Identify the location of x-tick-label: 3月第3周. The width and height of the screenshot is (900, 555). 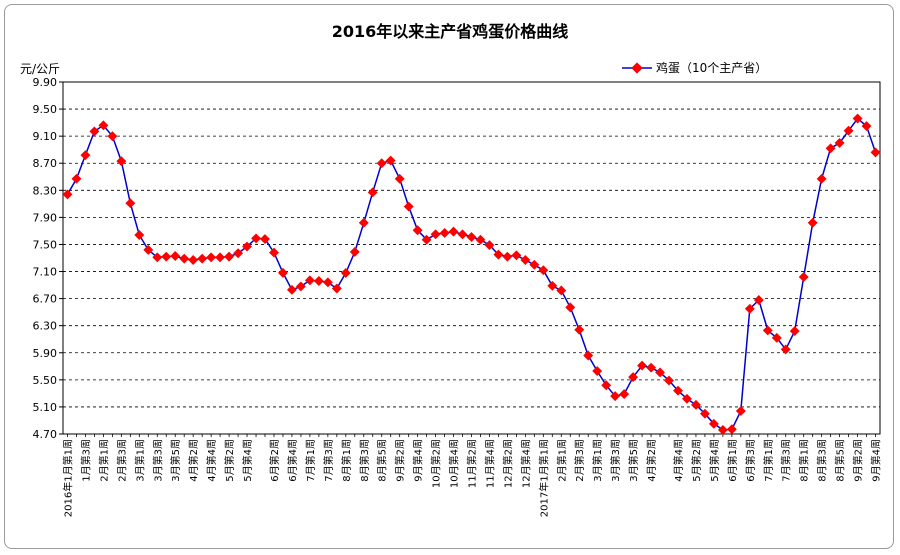
(615, 460).